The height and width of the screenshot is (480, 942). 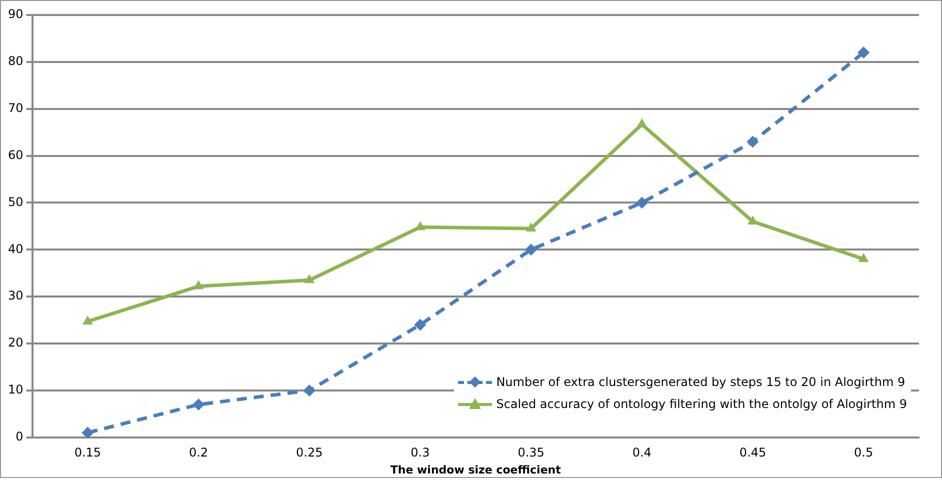 I want to click on x-tick-label: 0.35, so click(x=531, y=453).